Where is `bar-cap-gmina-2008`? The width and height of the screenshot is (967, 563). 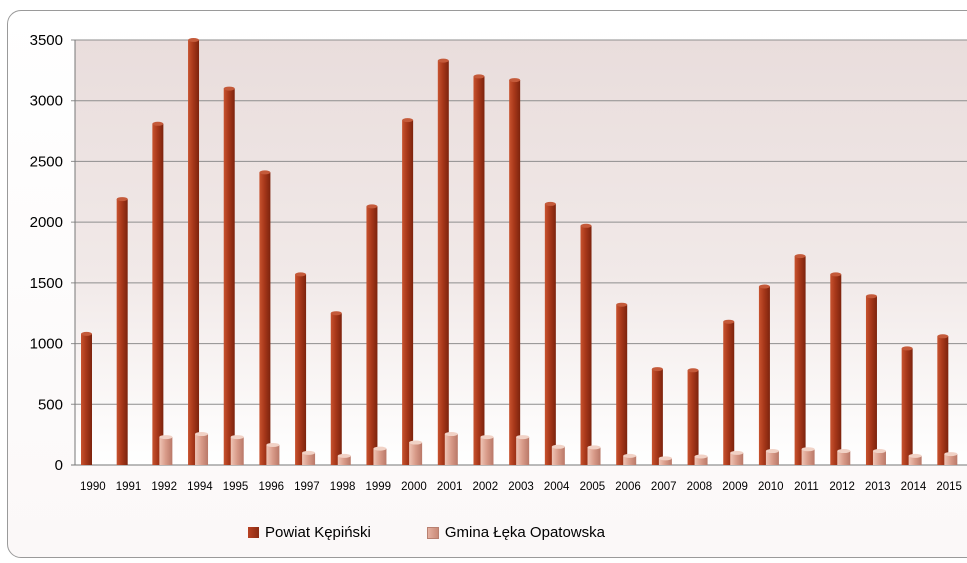 bar-cap-gmina-2008 is located at coordinates (701, 456).